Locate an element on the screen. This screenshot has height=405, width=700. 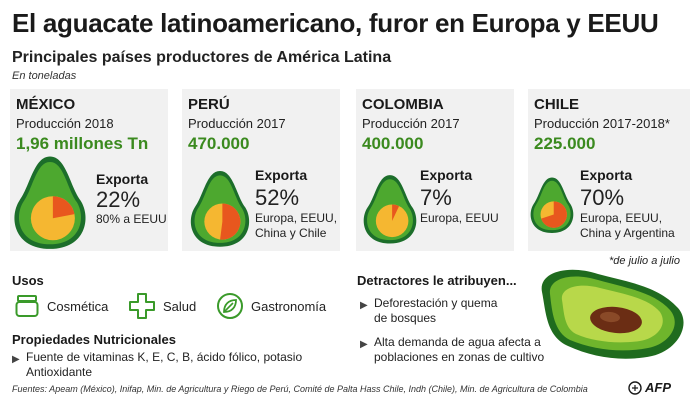
production-label: Producción 2018 is located at coordinates (65, 123).